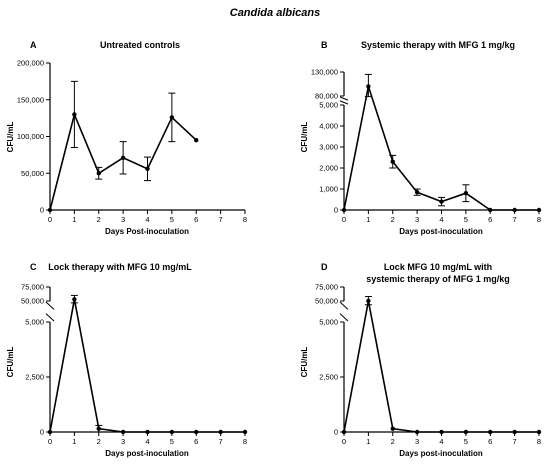  Describe the element at coordinates (140, 45) in the screenshot. I see `panel-title: Untreated controls` at that location.